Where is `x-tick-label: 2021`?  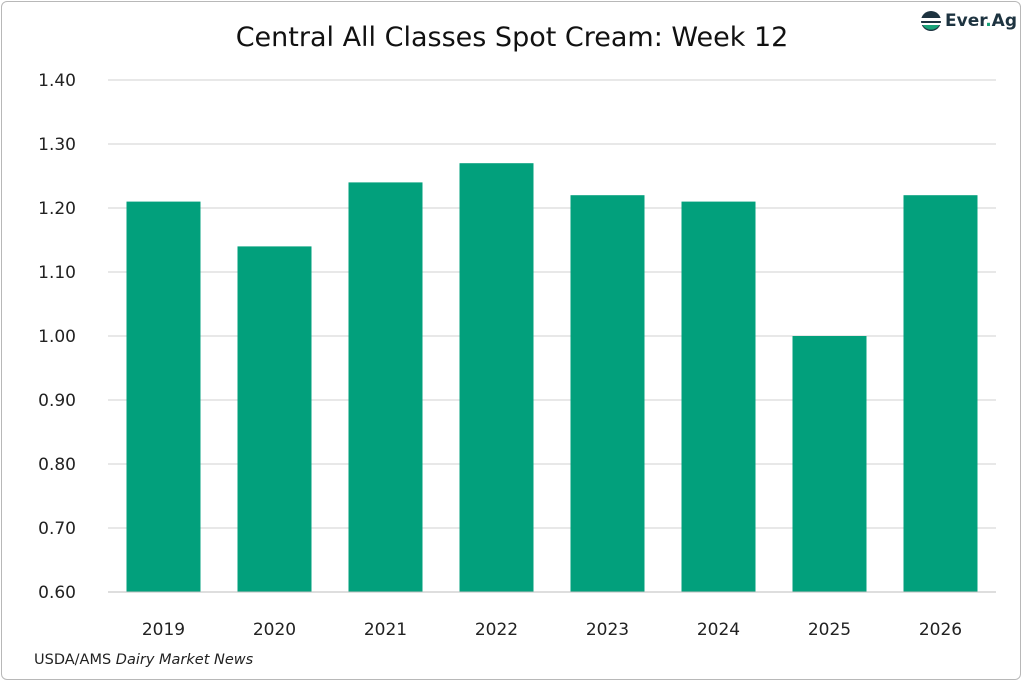
x-tick-label: 2021 is located at coordinates (385, 630).